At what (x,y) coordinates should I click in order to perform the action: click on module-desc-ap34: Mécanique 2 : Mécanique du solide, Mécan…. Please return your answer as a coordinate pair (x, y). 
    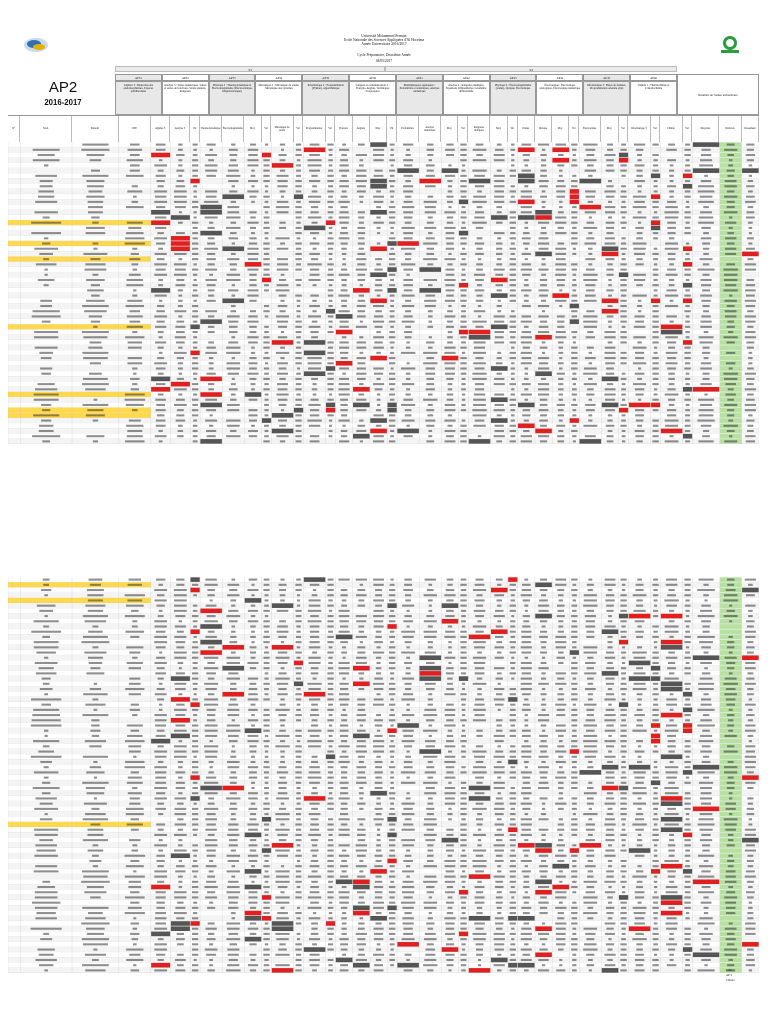
    Looking at the image, I should click on (279, 98).